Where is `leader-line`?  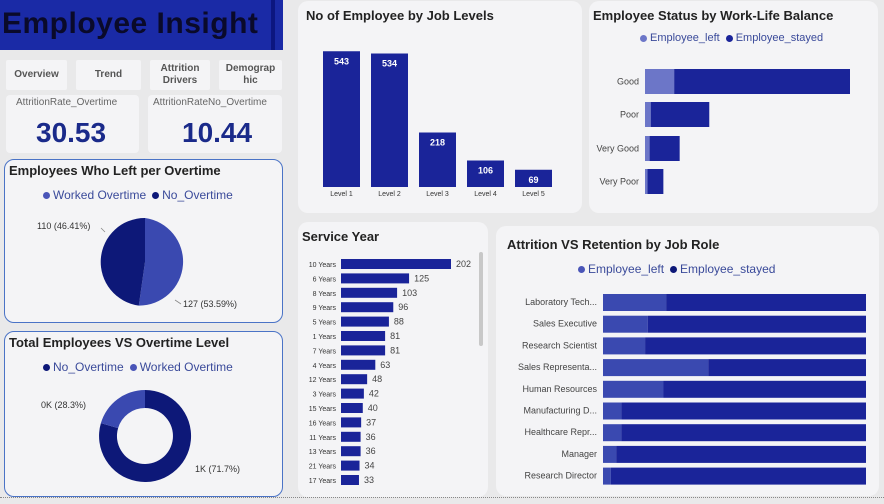
leader-line is located at coordinates (178, 302).